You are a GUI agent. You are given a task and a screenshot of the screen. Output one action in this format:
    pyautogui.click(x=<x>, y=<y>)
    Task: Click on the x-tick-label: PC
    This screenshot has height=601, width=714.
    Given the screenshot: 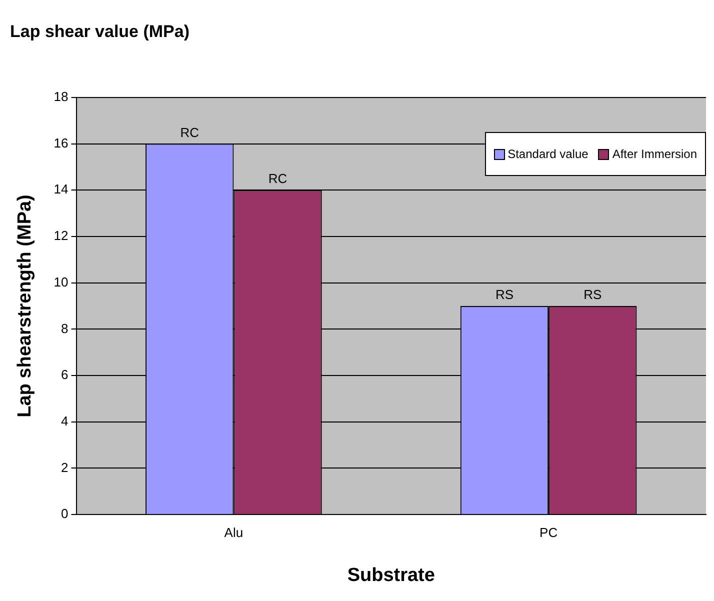 What is the action you would take?
    pyautogui.click(x=549, y=532)
    